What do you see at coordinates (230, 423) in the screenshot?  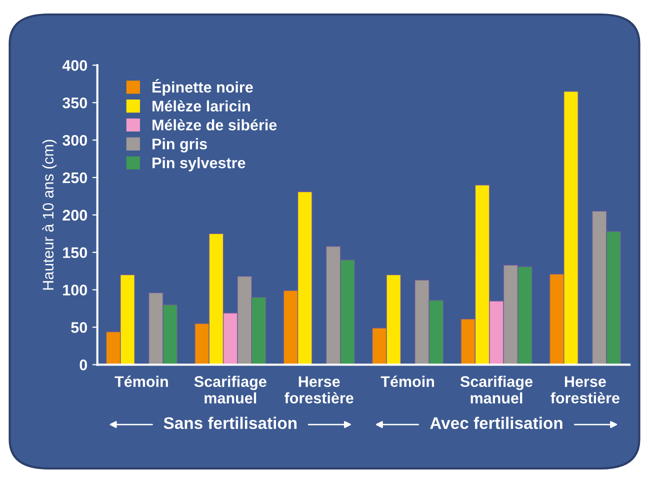 I see `text: Sans fertilisation` at bounding box center [230, 423].